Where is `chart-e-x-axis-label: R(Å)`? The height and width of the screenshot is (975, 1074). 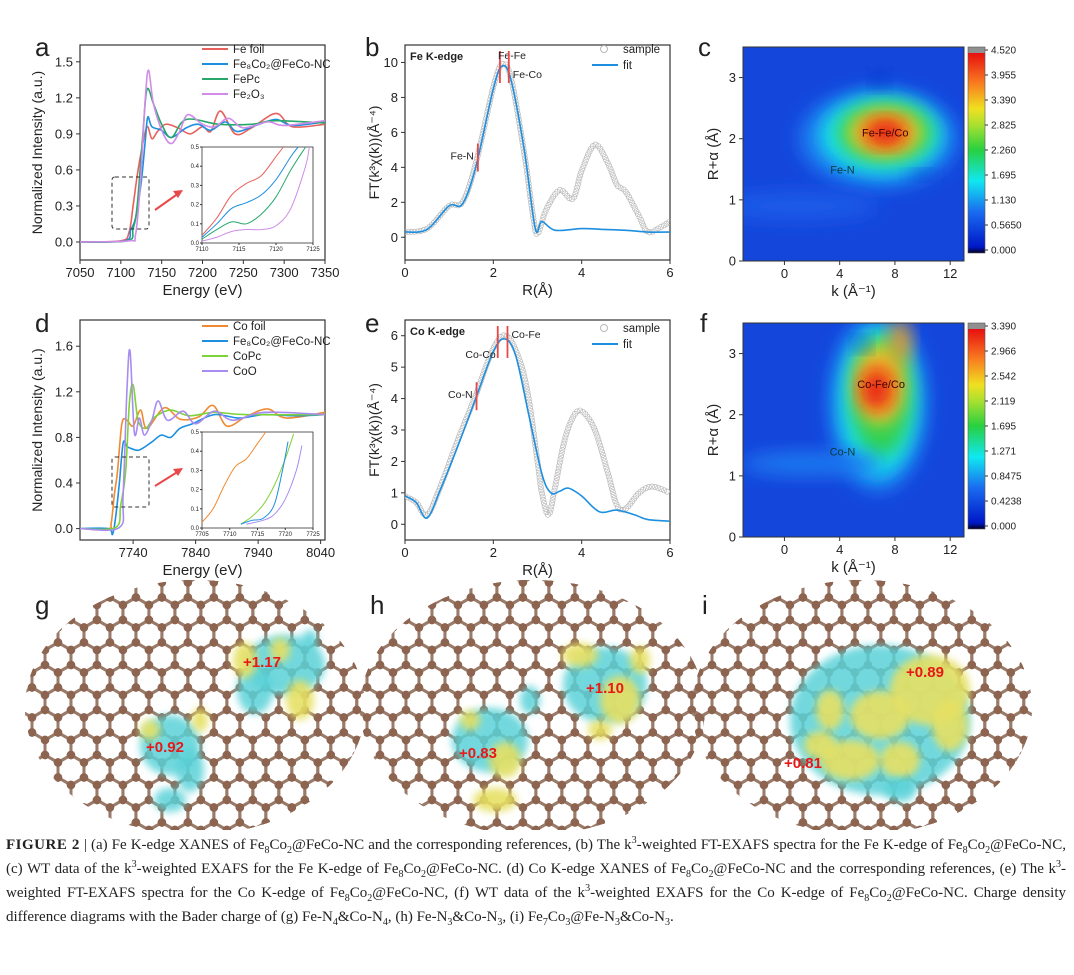
chart-e-x-axis-label: R(Å) is located at coordinates (537, 570).